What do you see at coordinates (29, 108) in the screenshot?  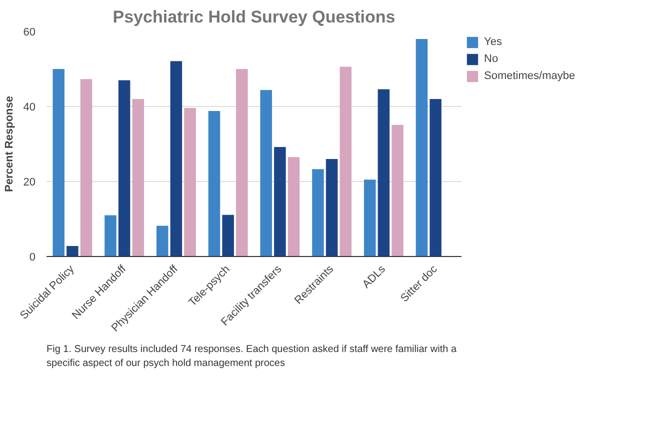 I see `y-tick-label: 40` at bounding box center [29, 108].